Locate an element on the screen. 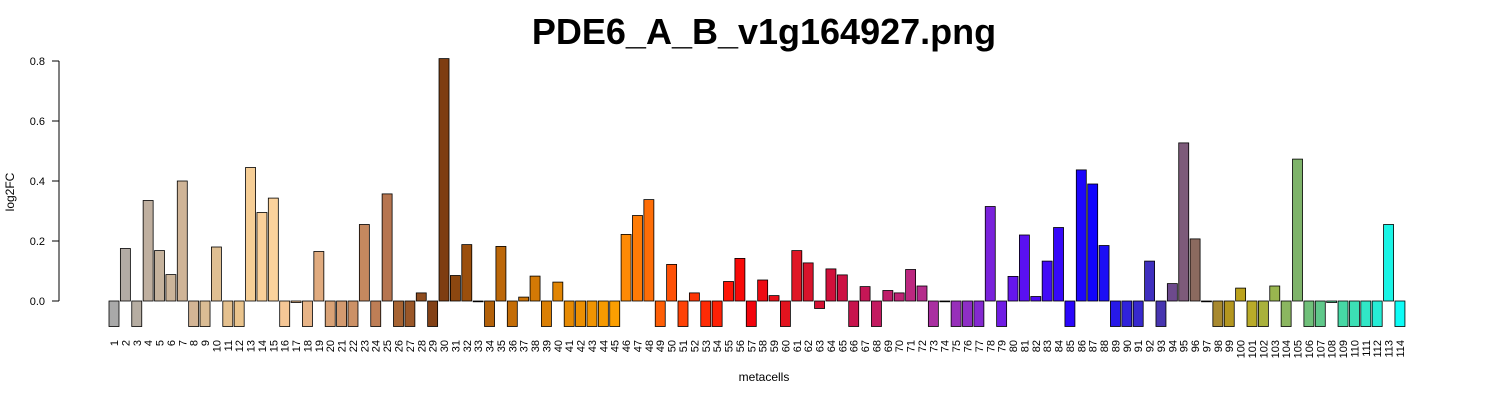 The width and height of the screenshot is (1500, 400). x-tick-label: 30 is located at coordinates (445, 346).